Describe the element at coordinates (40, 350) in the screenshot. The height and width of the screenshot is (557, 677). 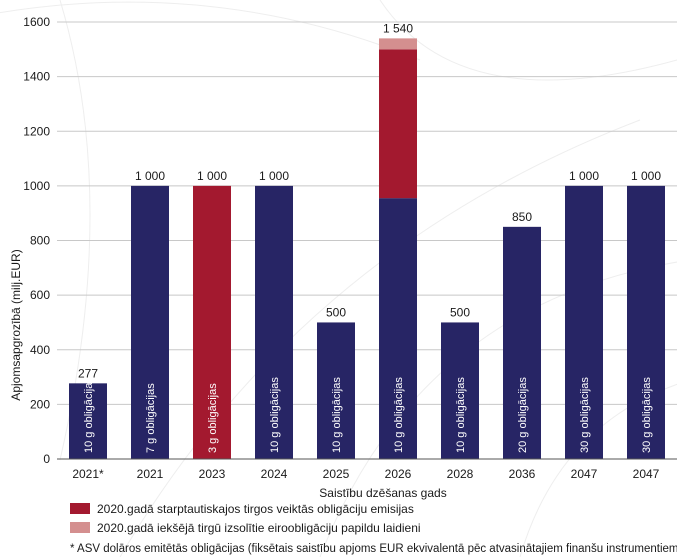
I see `y-tick-label: 400` at that location.